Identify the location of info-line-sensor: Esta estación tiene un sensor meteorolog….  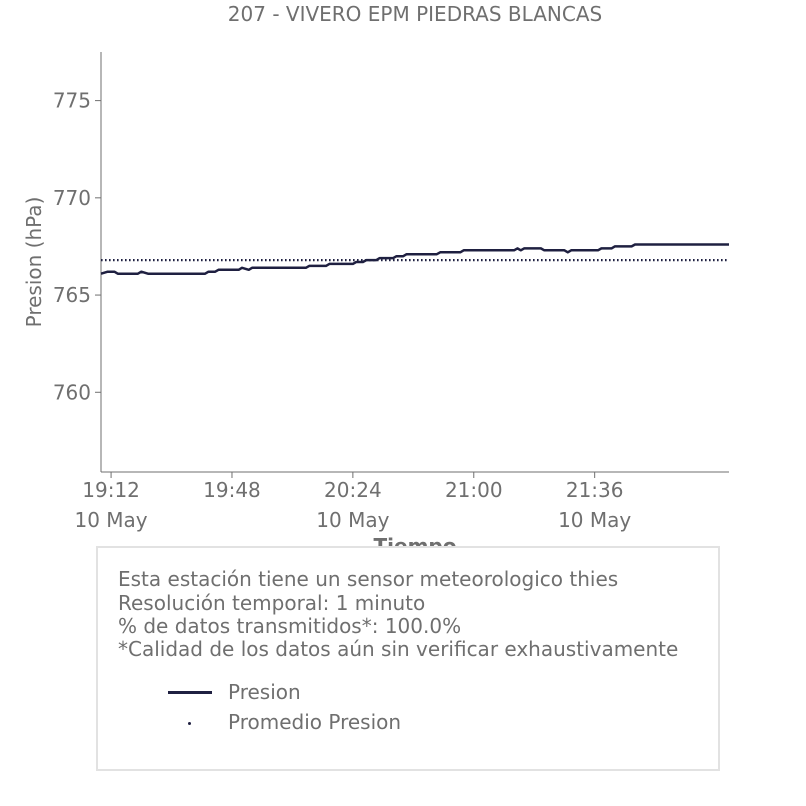
(368, 579).